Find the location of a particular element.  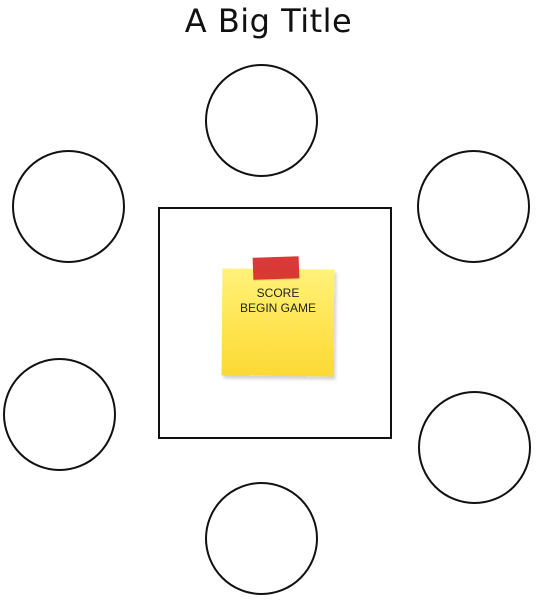

sticky-note is located at coordinates (278, 322).